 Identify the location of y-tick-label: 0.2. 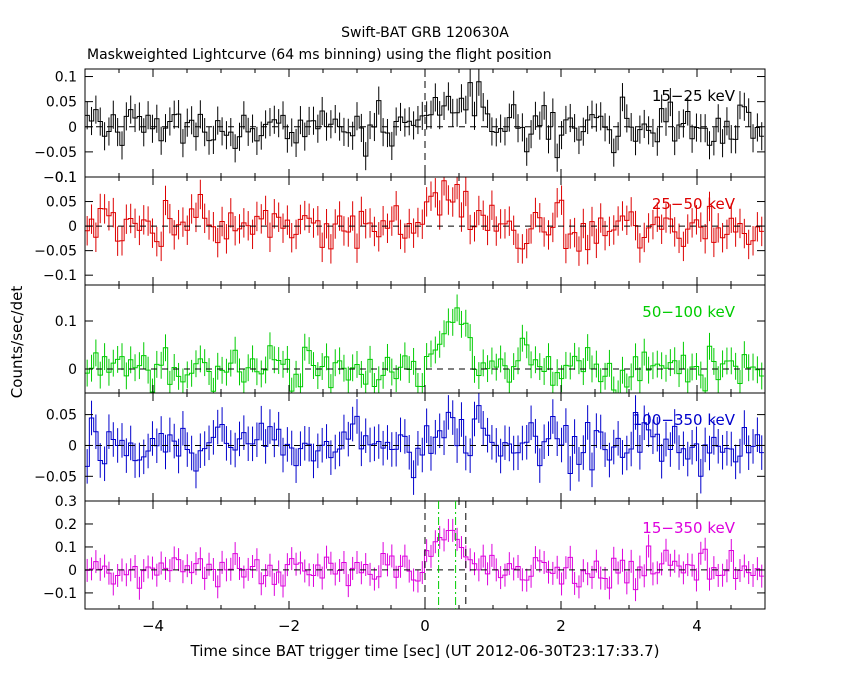
(66, 525).